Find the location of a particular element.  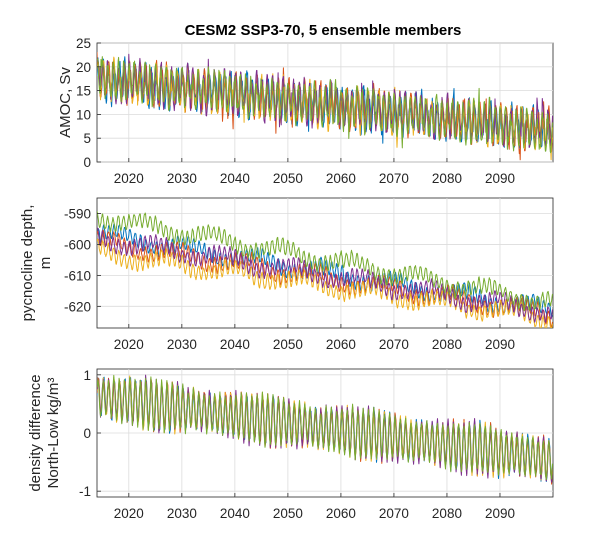

y-tick-label: -600 is located at coordinates (77, 244).